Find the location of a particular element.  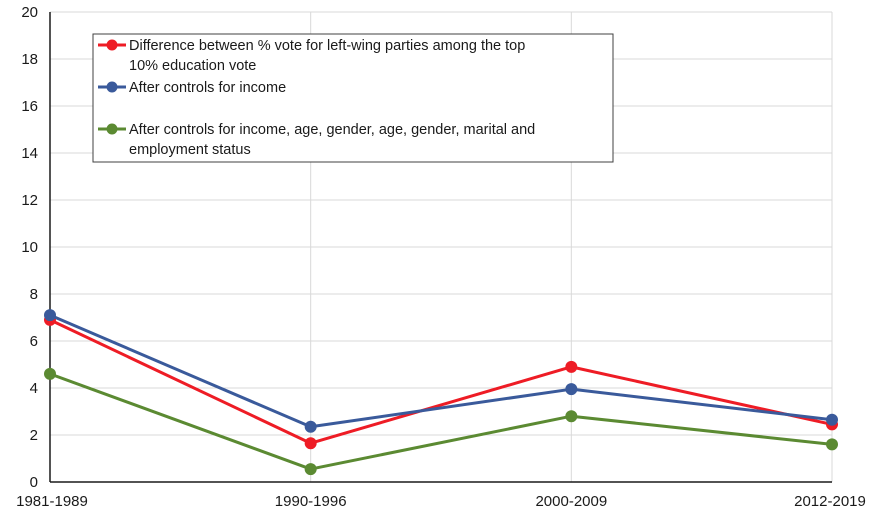

y-tick-label: 10 is located at coordinates (29, 247).